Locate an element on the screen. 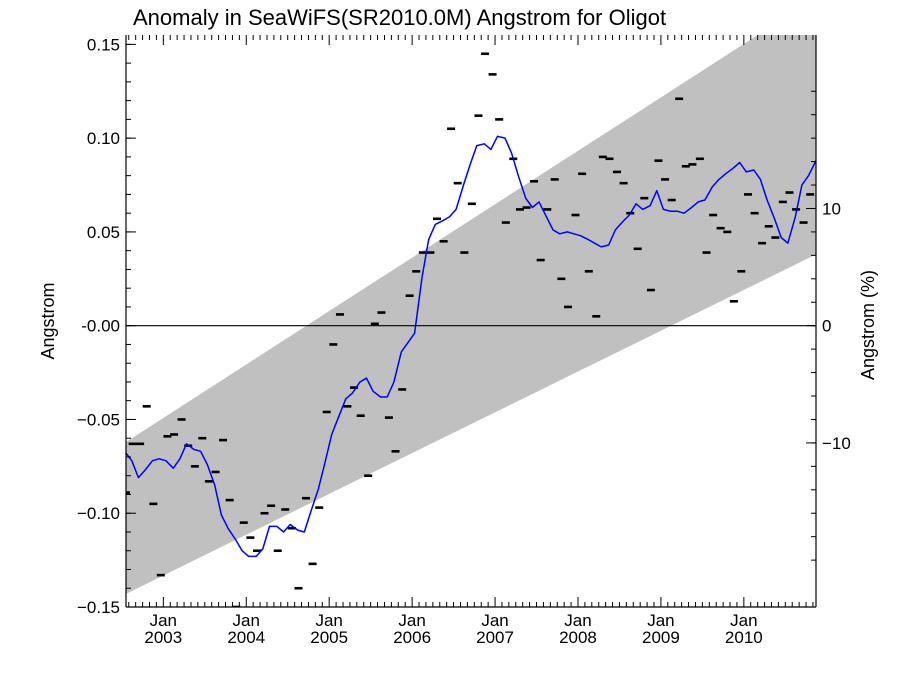 The image size is (900, 675). x-tick-year-label: 2009 is located at coordinates (661, 637).